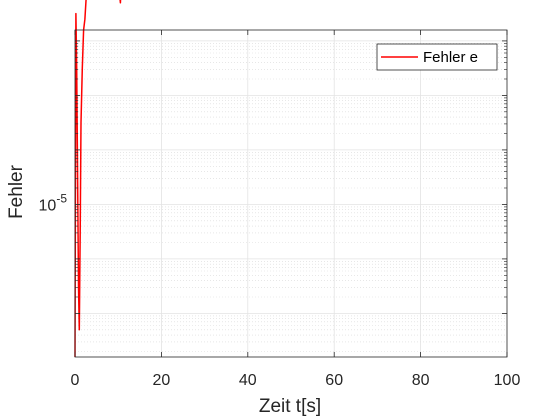 This screenshot has height=420, width=560. I want to click on x-axis-title: Zeit t[s], so click(290, 406).